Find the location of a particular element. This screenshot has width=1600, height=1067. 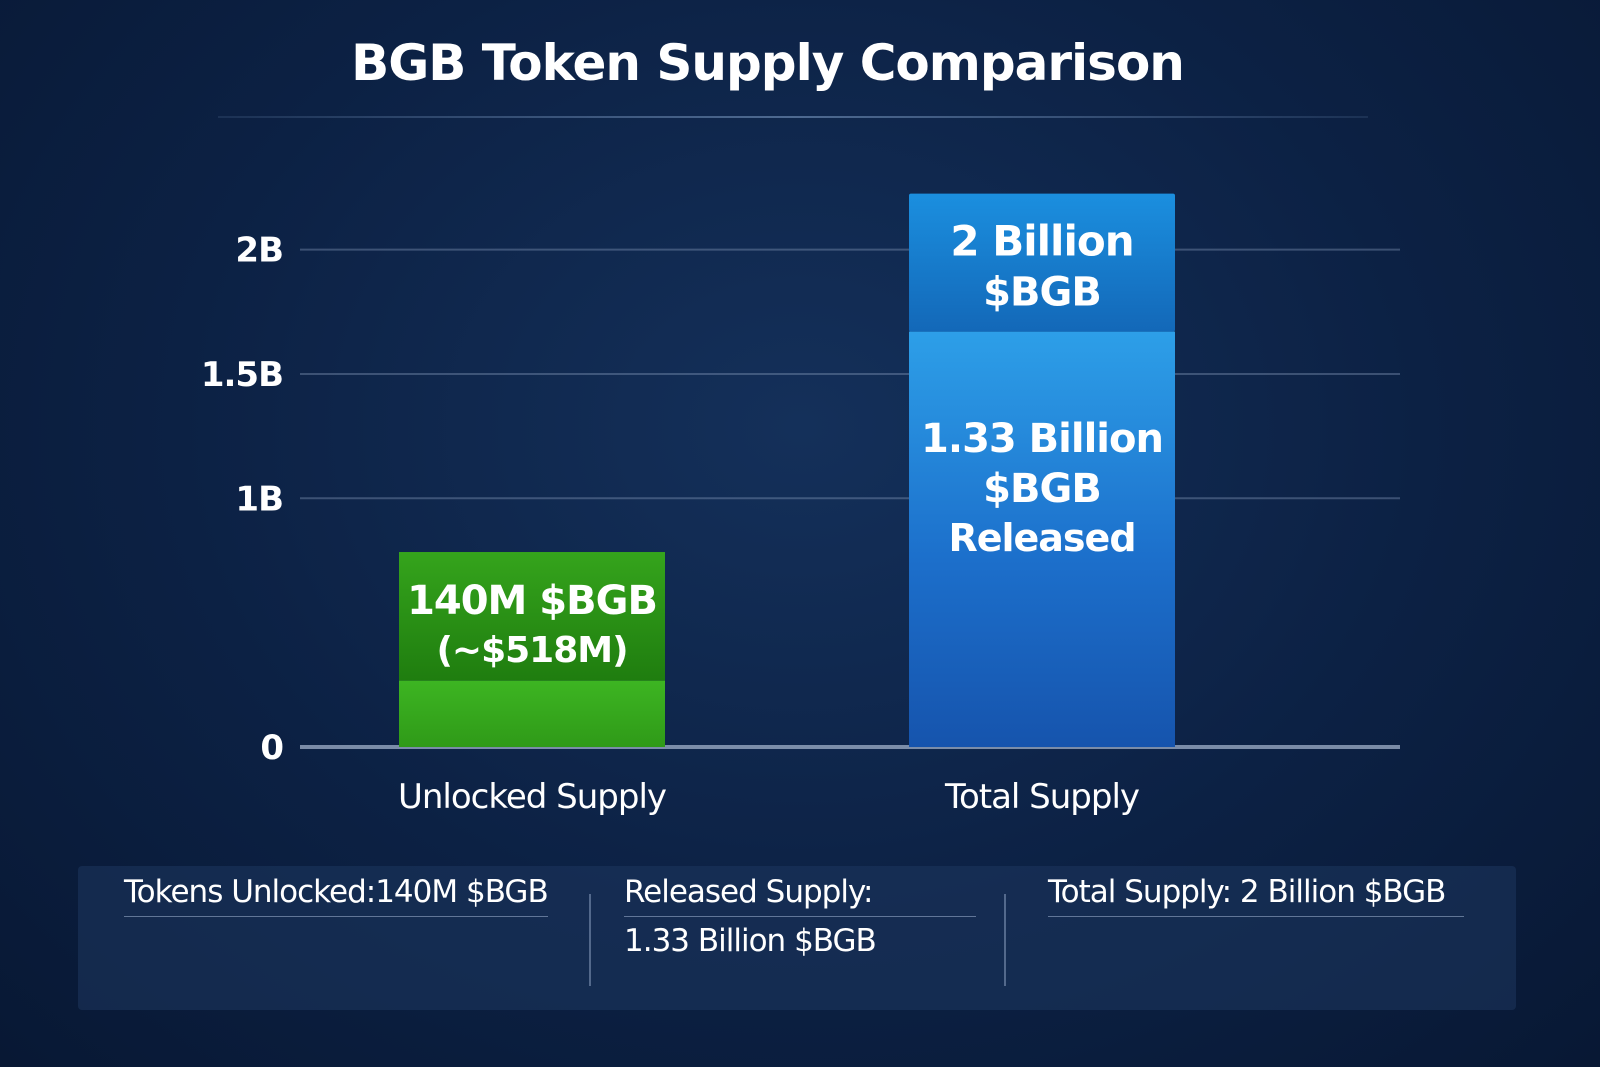

bar-unlocked-usd-label: (~$518M) is located at coordinates (531, 650).